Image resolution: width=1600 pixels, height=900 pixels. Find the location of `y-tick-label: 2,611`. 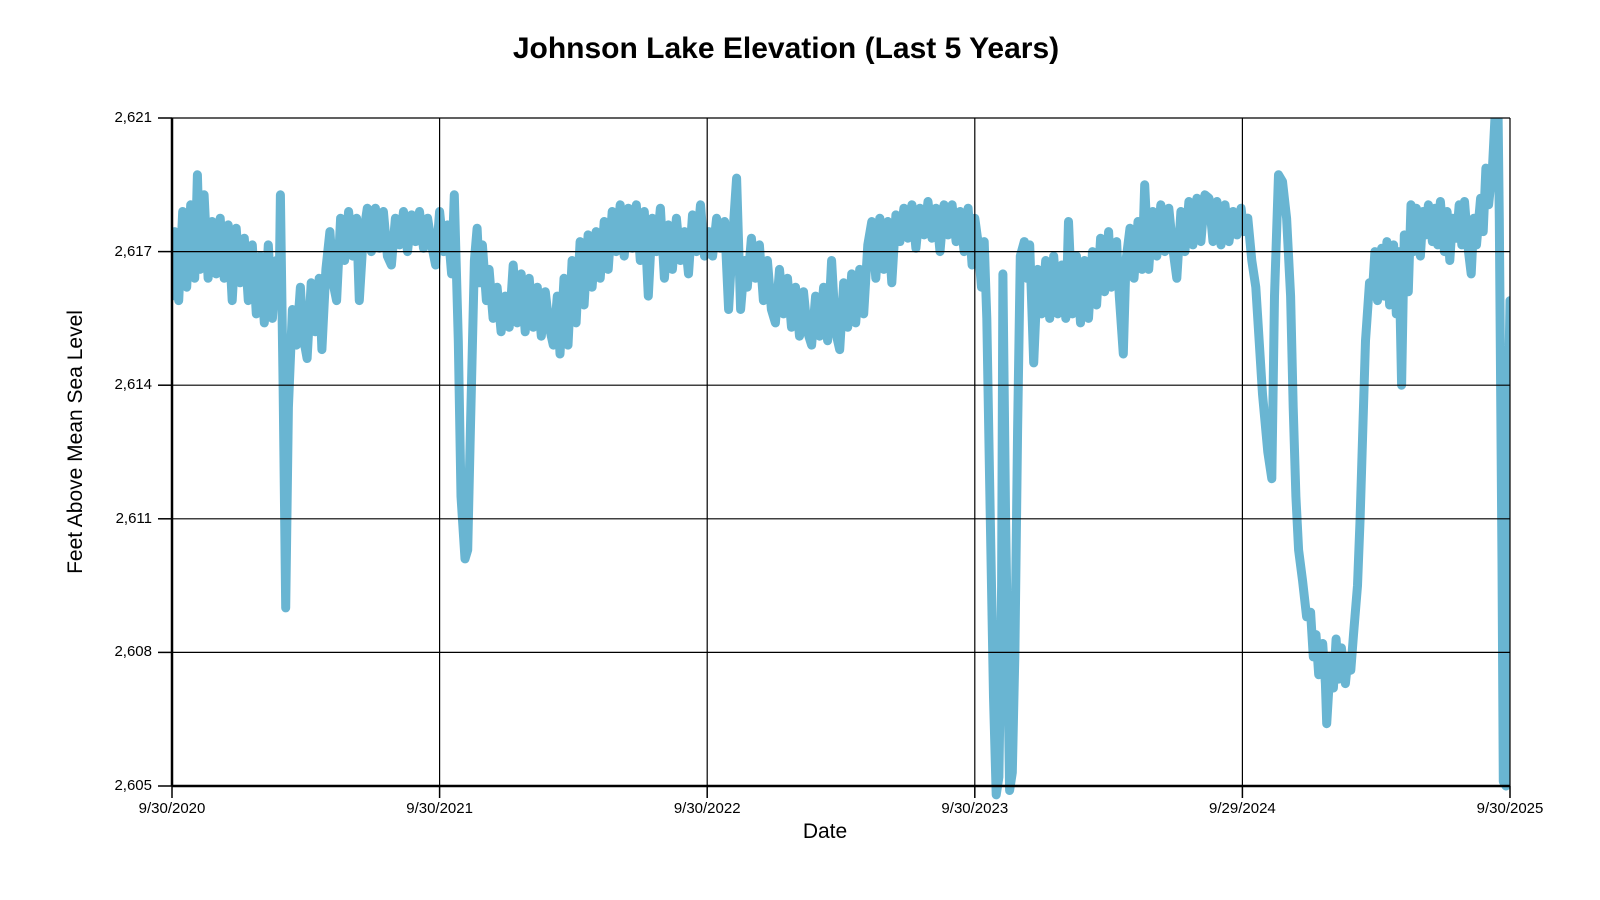

y-tick-label: 2,611 is located at coordinates (133, 518).